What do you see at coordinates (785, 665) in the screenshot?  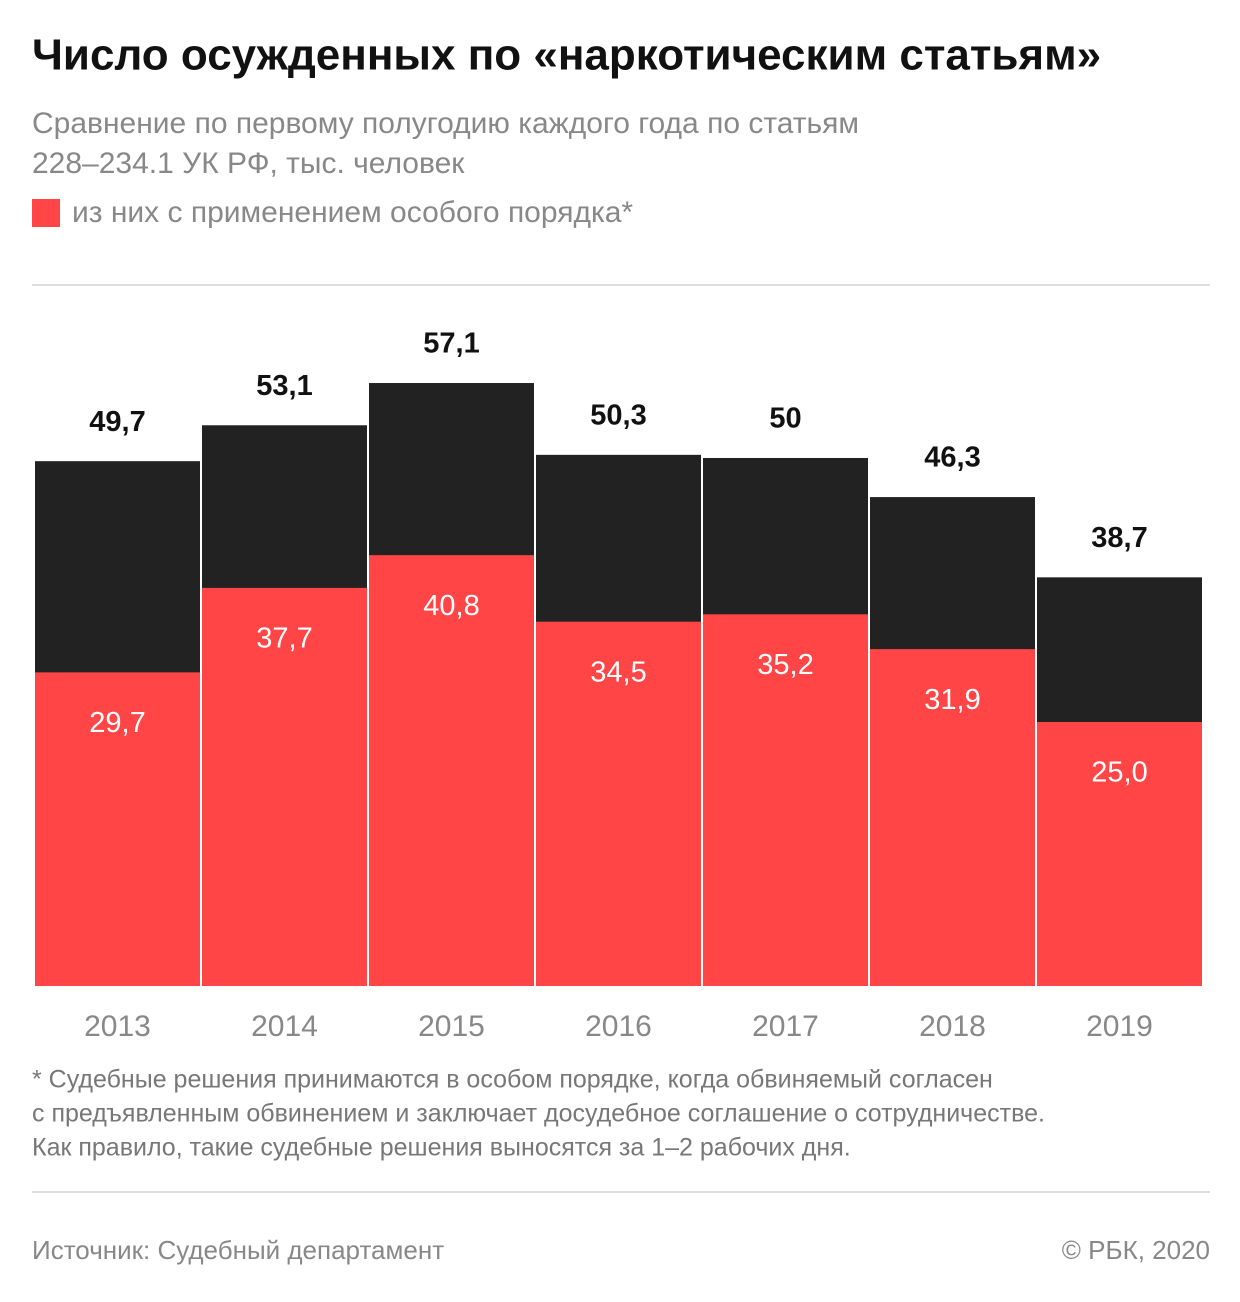 I see `value-label: 35,2` at bounding box center [785, 665].